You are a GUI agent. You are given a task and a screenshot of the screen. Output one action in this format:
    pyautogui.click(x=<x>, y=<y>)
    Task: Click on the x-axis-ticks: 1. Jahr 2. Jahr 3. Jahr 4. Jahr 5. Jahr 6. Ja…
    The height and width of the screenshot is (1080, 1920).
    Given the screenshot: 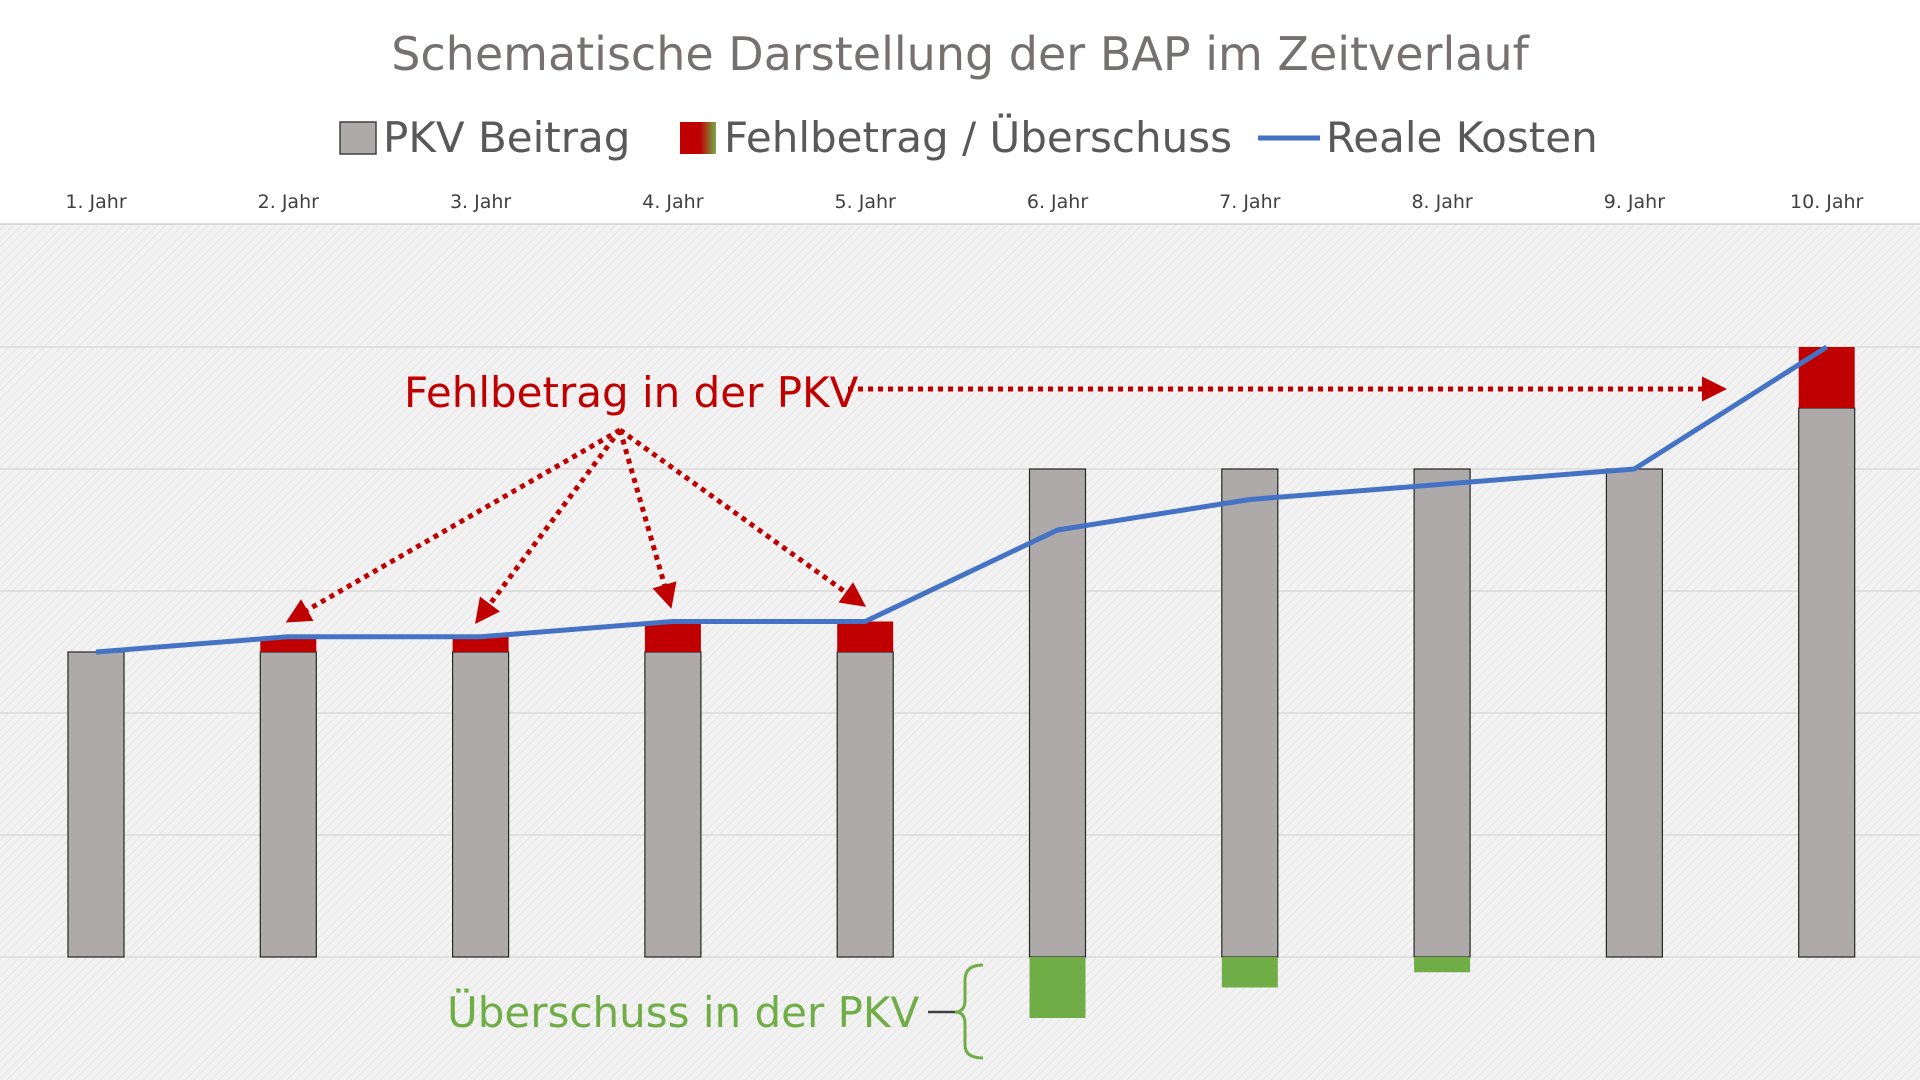 What is the action you would take?
    pyautogui.click(x=964, y=202)
    